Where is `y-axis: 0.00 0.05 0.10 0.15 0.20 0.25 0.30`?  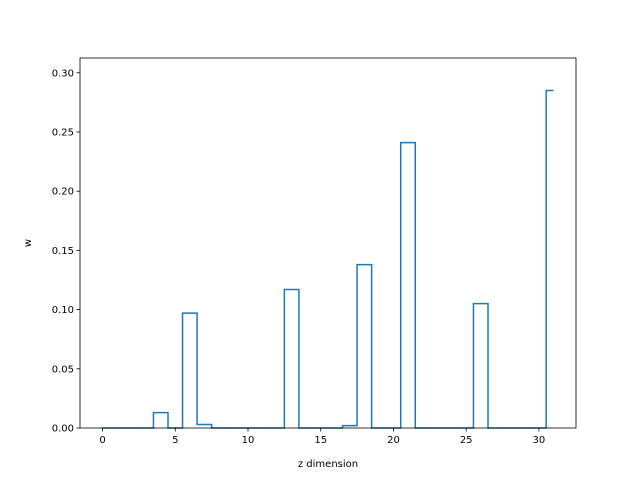 y-axis: 0.00 0.05 0.10 0.15 0.20 0.25 0.30 is located at coordinates (66, 251).